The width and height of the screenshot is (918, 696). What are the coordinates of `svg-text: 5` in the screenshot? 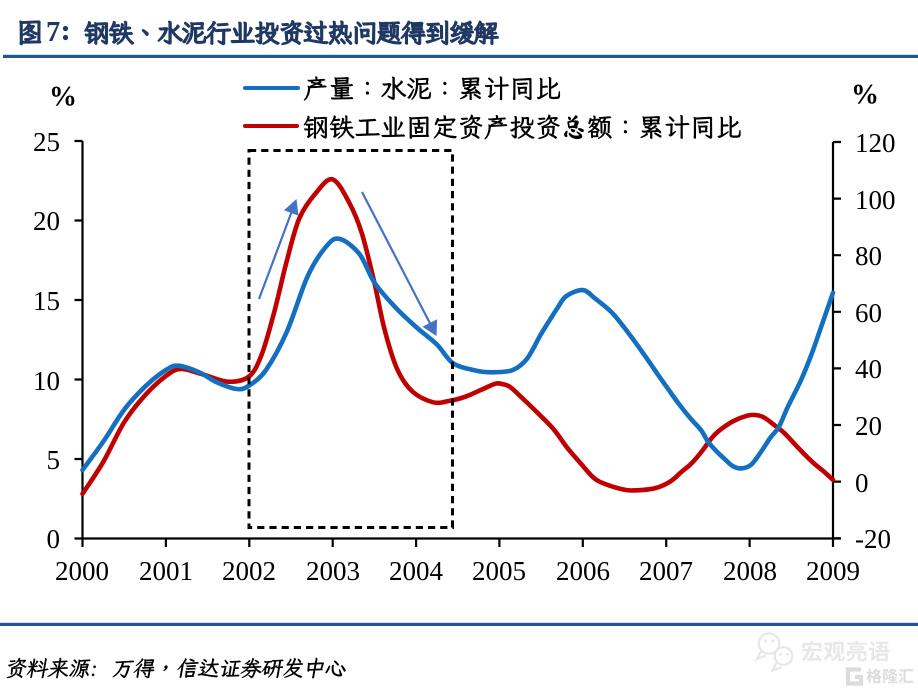 It's located at (54, 460).